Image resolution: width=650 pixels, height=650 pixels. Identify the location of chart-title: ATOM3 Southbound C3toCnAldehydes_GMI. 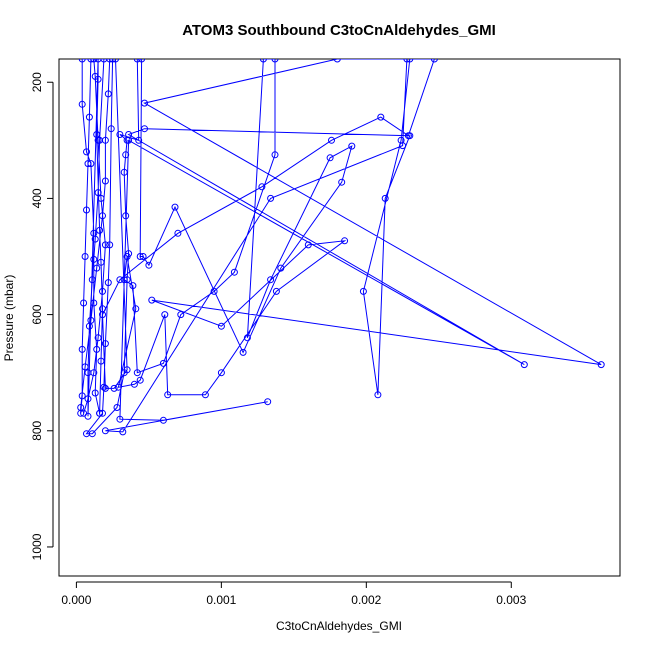
(339, 30).